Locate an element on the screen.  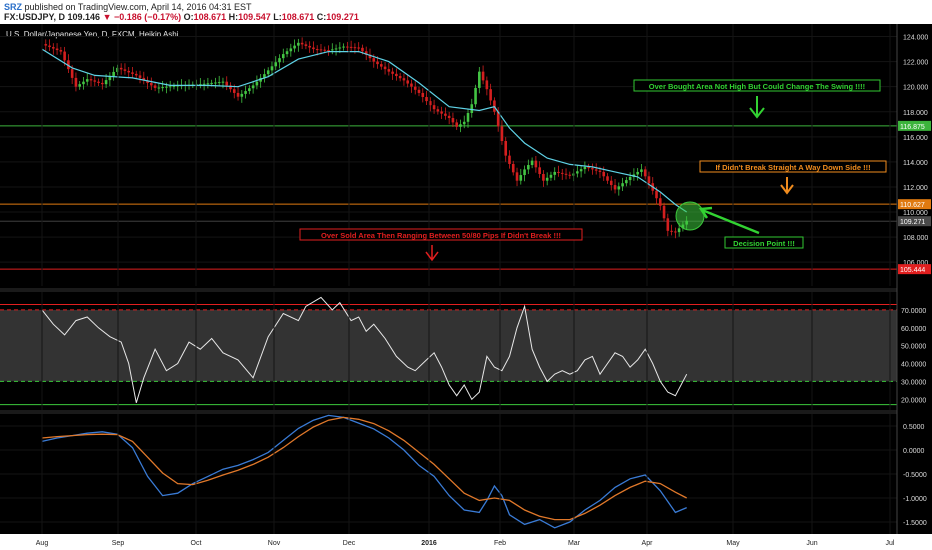
red-down-arrow is located at coordinates (432, 253).